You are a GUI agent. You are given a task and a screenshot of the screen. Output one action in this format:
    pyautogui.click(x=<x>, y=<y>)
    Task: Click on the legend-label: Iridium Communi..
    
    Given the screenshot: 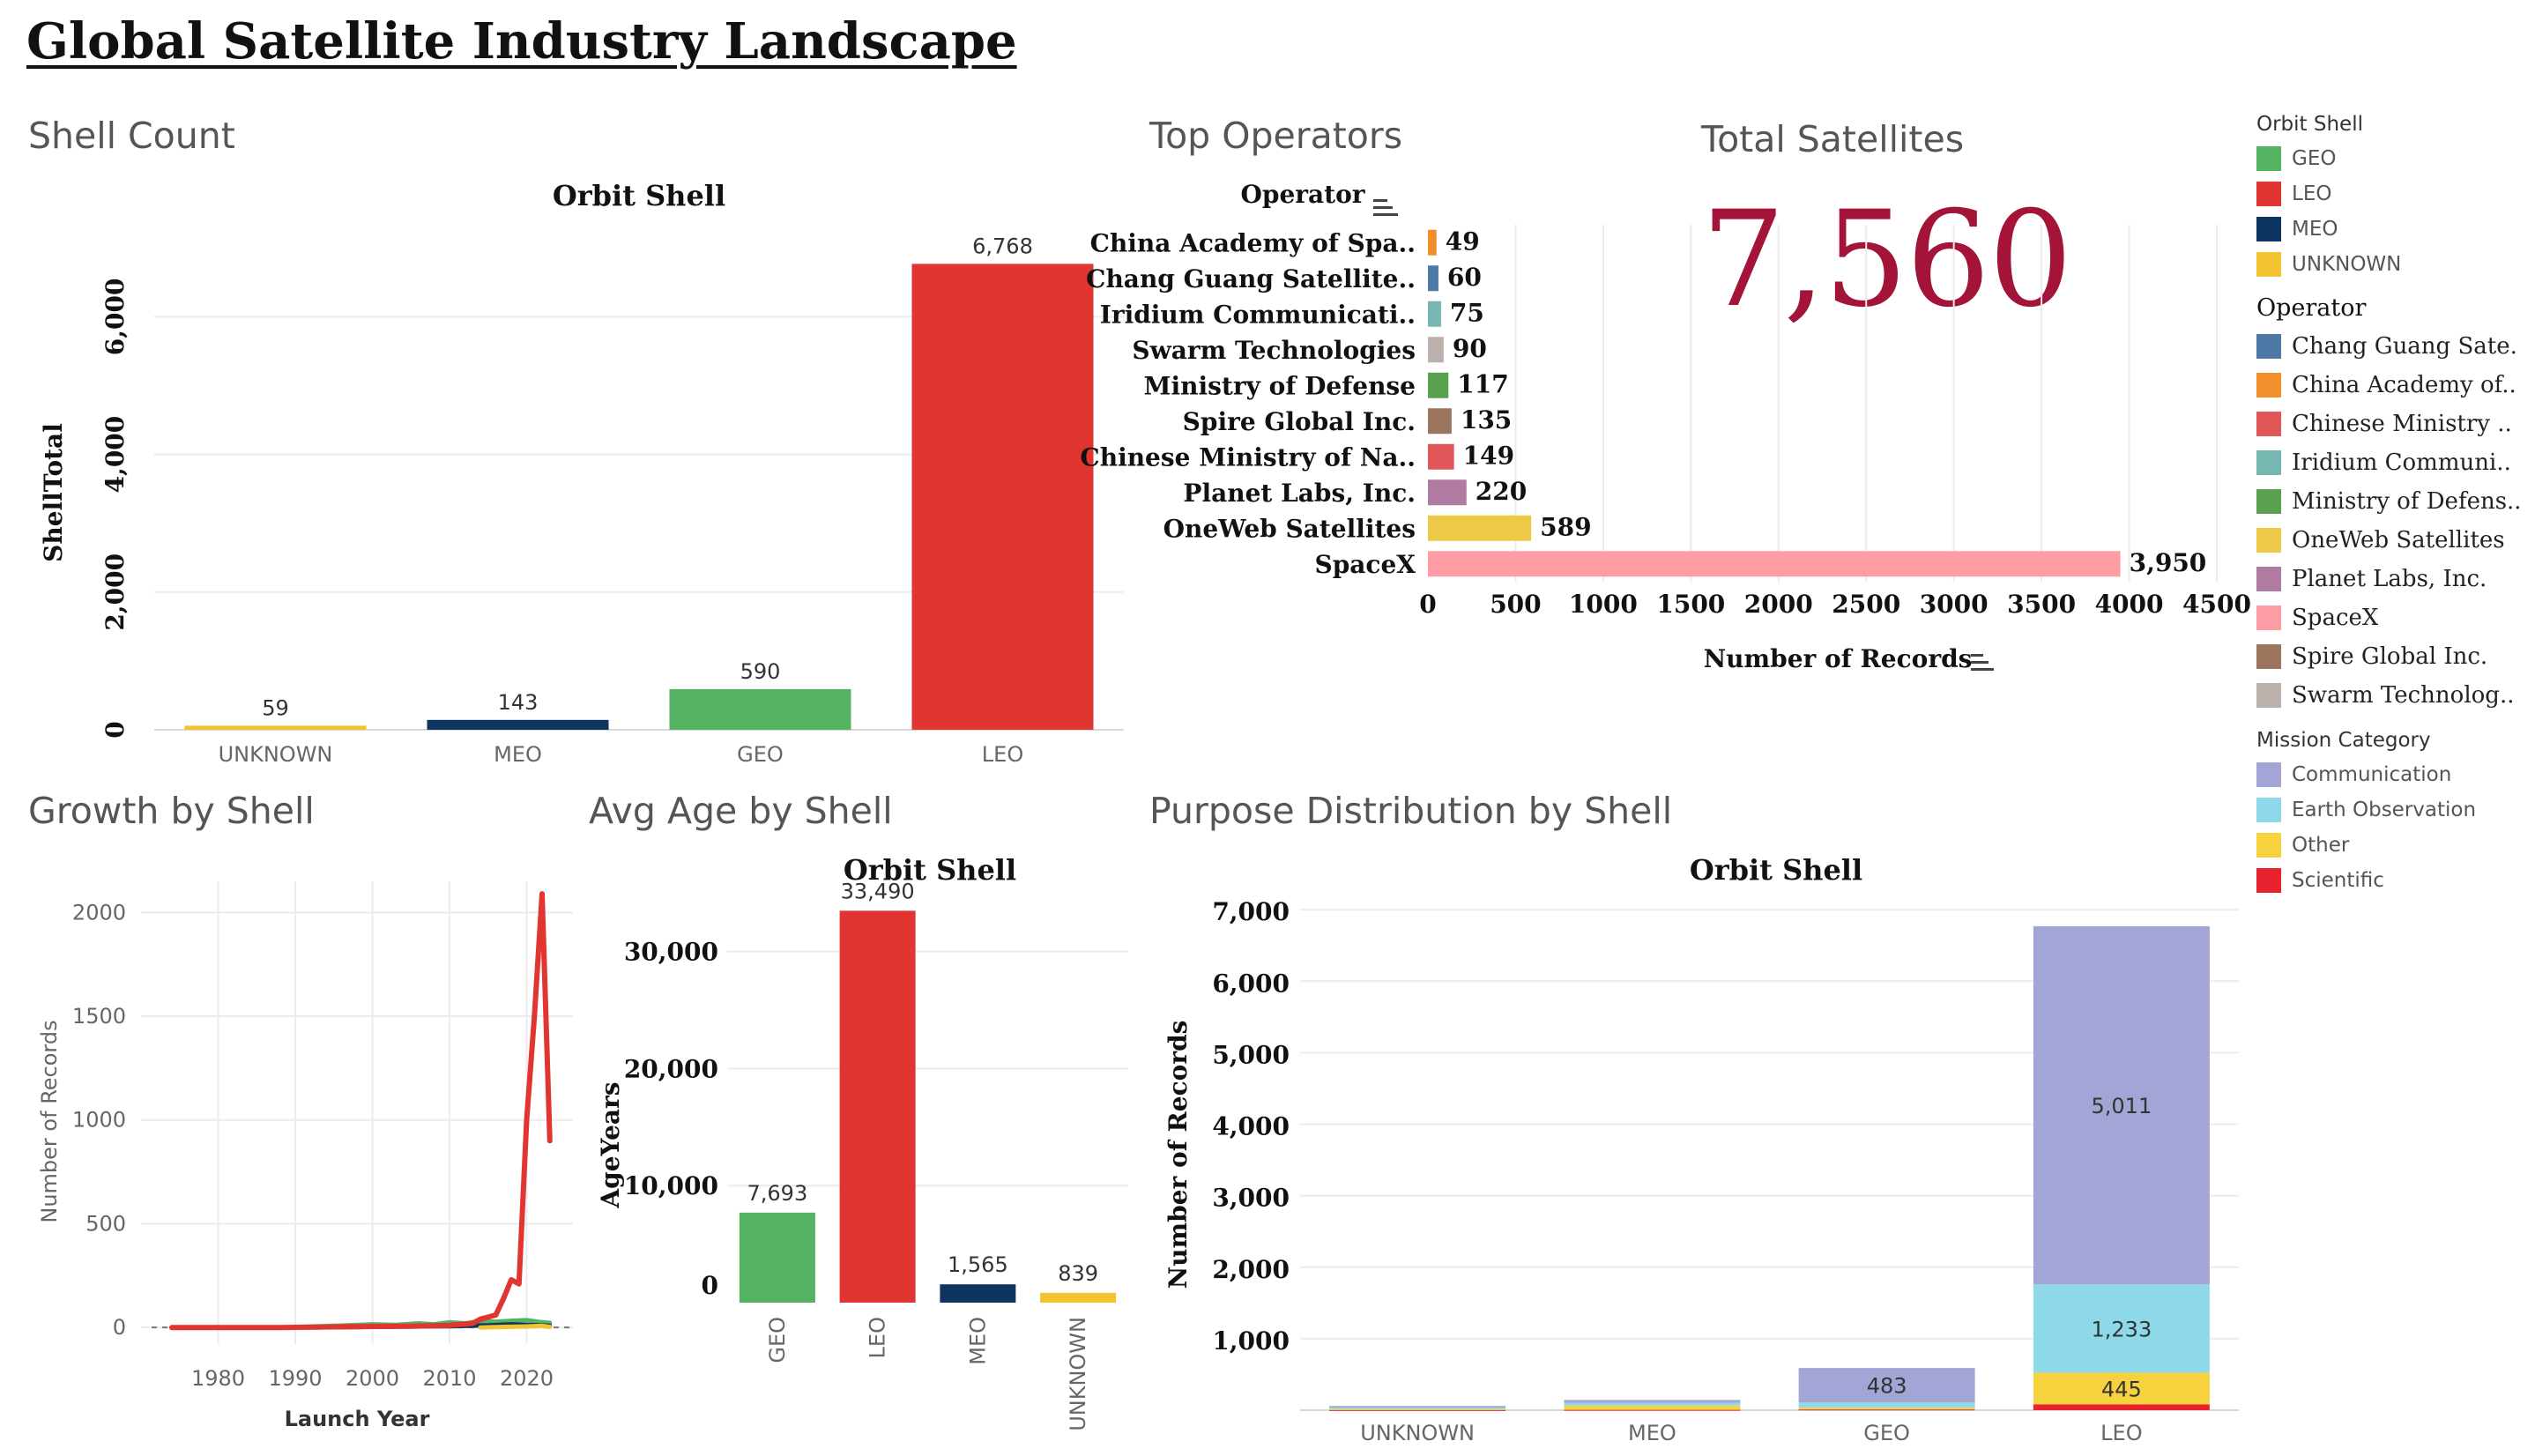 What is the action you would take?
    pyautogui.click(x=2401, y=462)
    